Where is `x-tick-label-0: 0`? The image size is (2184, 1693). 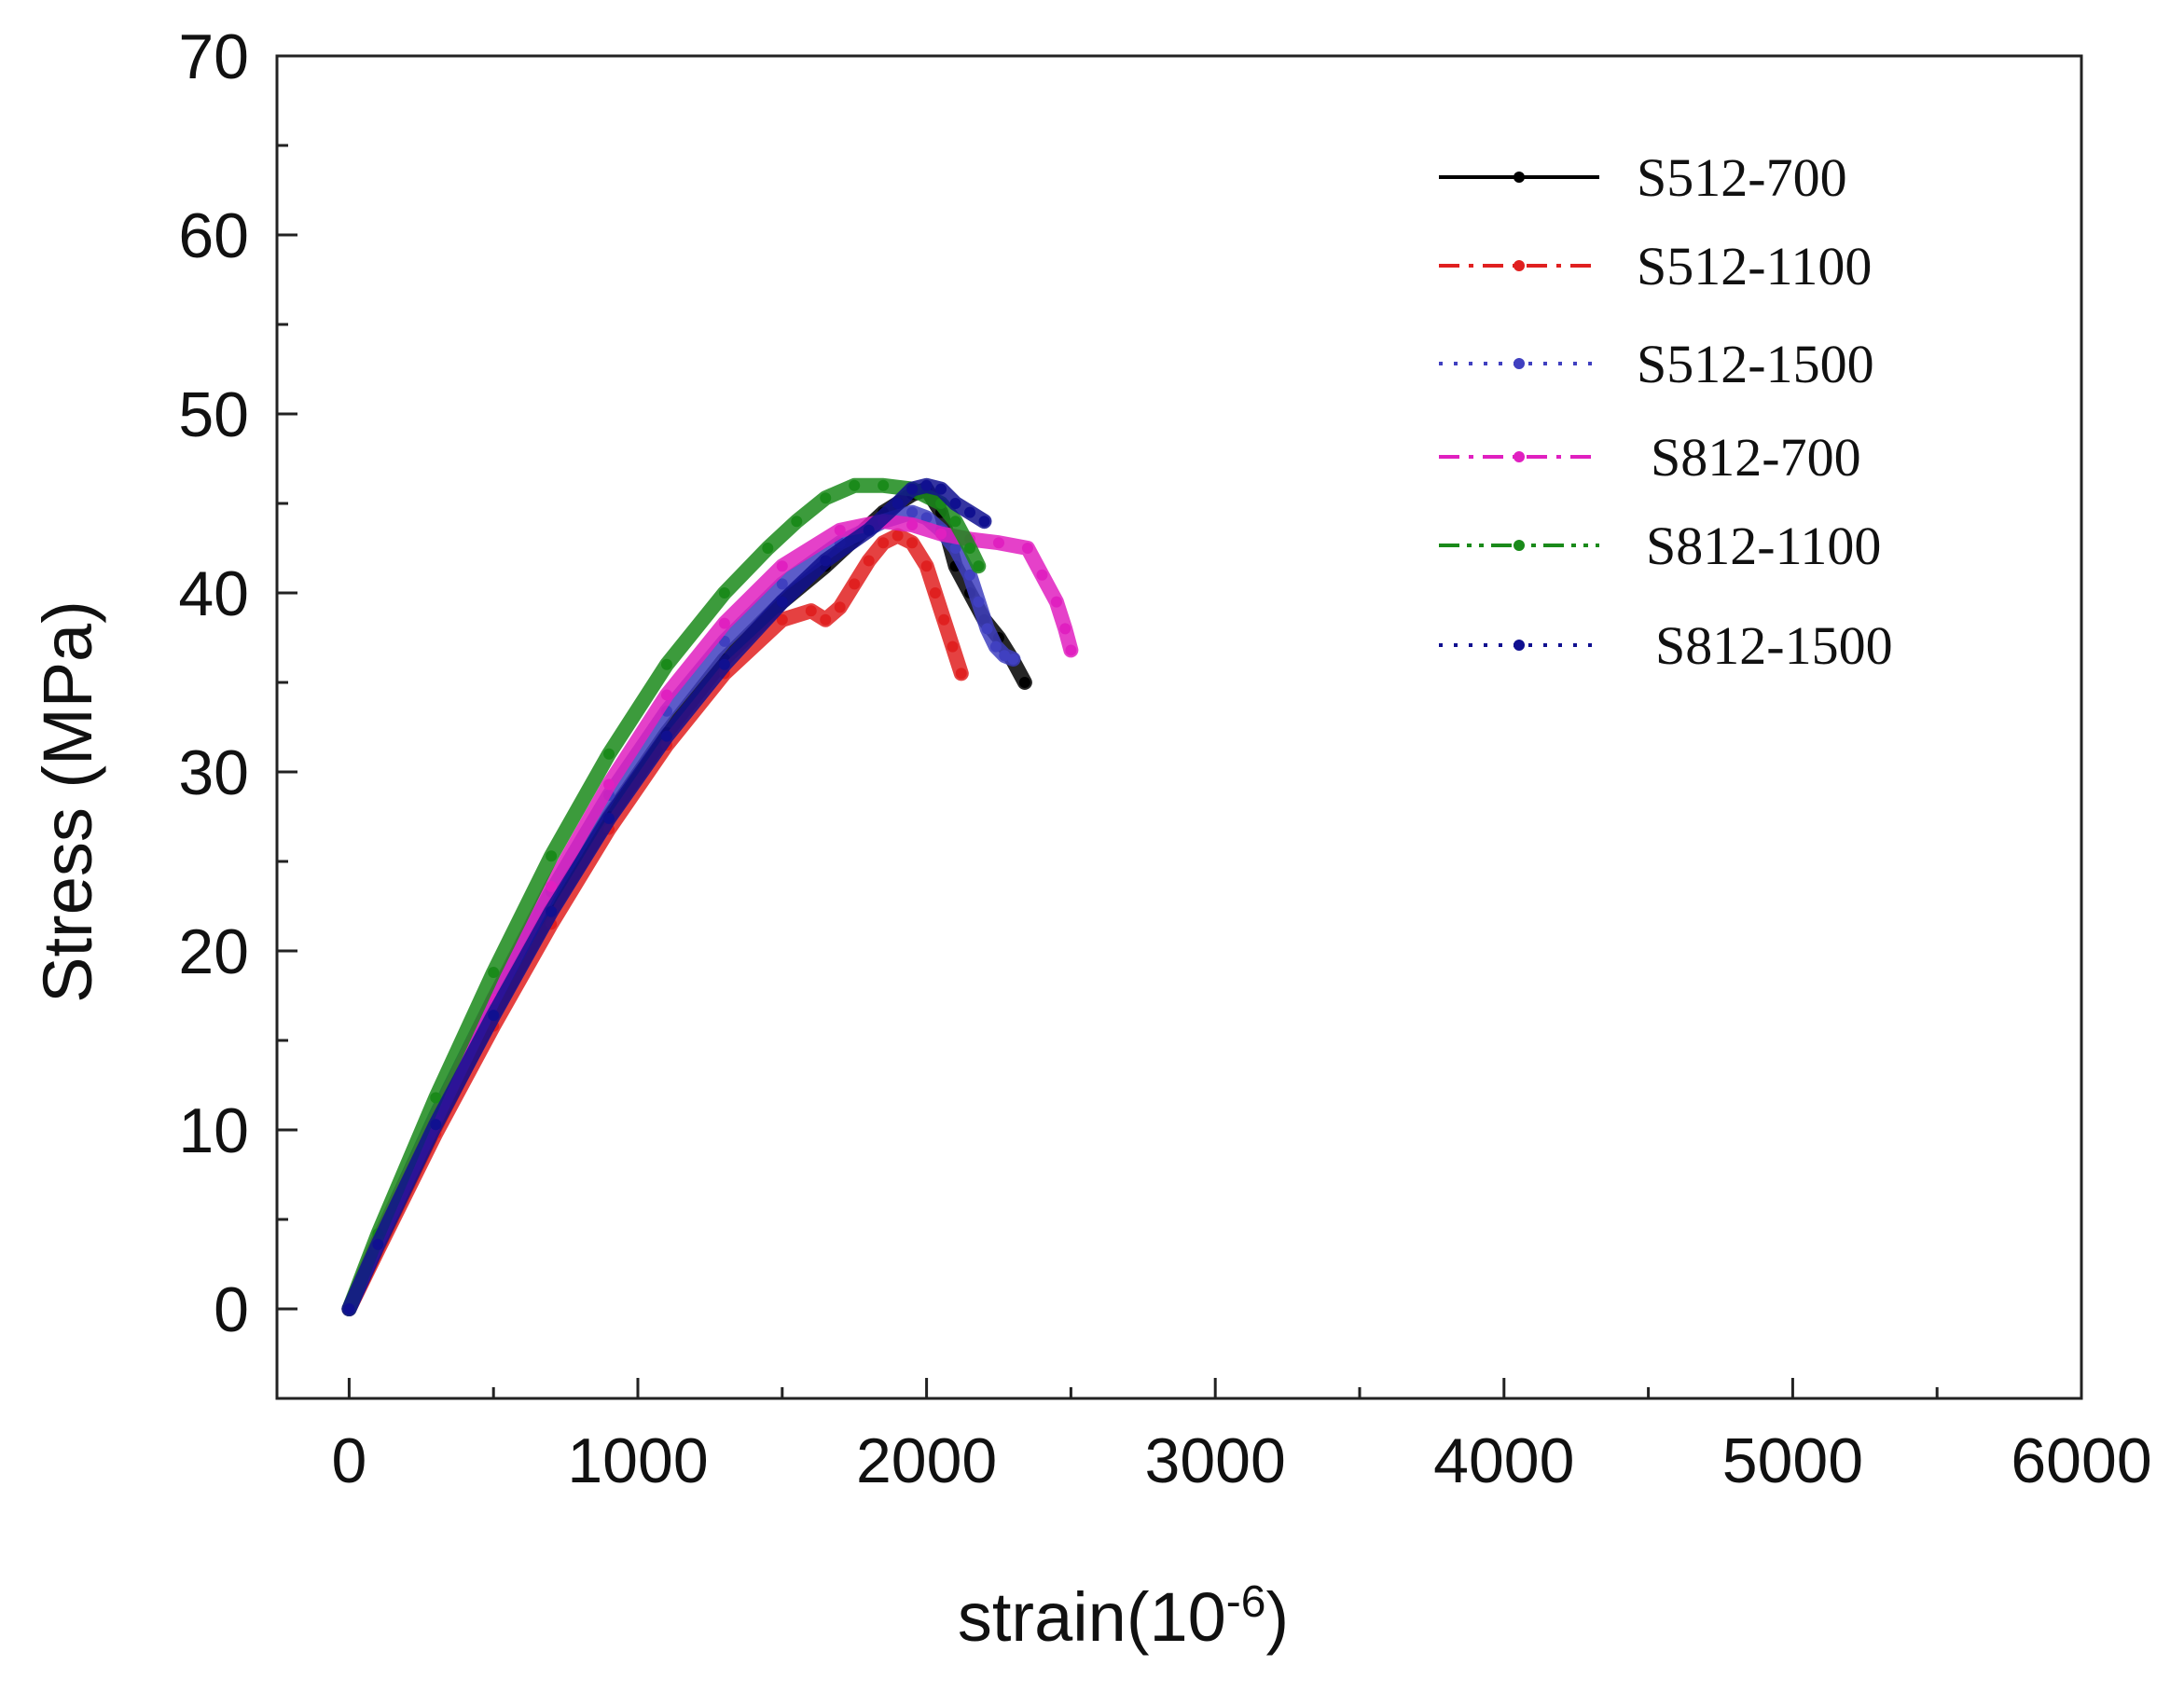
x-tick-label-0: 0 is located at coordinates (348, 1460).